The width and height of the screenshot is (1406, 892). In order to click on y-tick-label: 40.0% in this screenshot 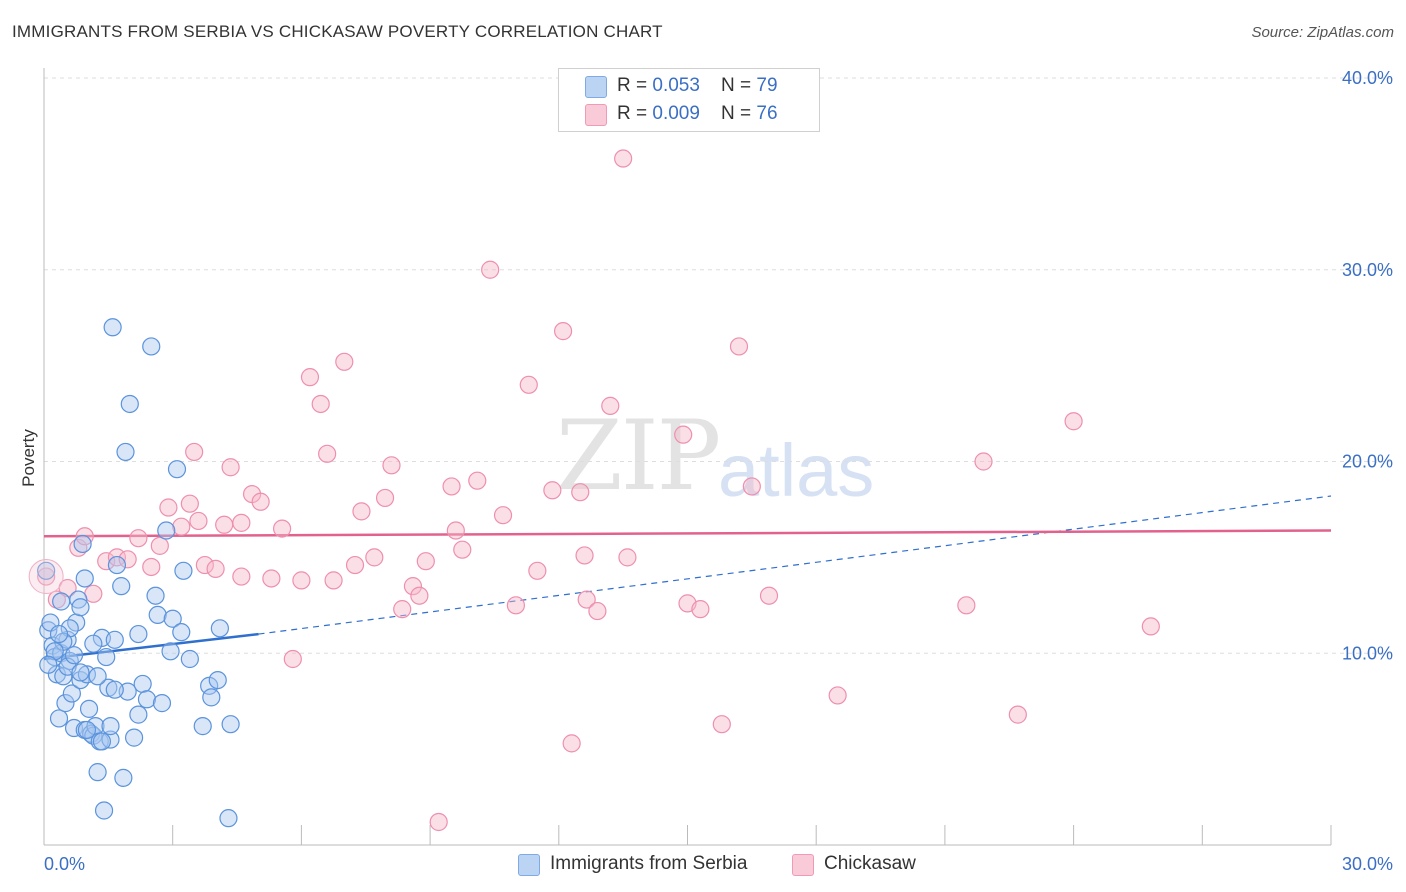, I will do `click(1367, 78)`.